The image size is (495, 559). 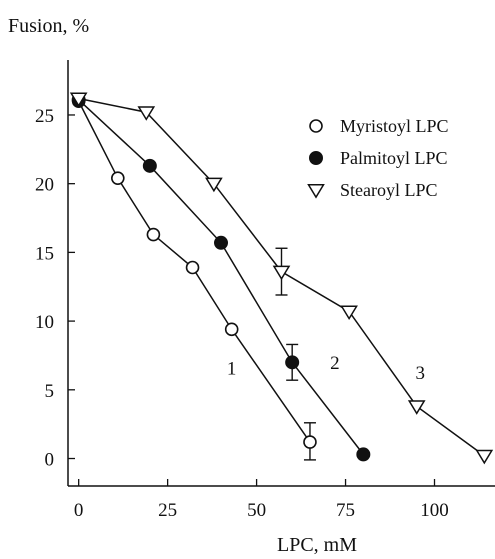 What do you see at coordinates (389, 190) in the screenshot?
I see `legend-label-3: Stearoyl LPC` at bounding box center [389, 190].